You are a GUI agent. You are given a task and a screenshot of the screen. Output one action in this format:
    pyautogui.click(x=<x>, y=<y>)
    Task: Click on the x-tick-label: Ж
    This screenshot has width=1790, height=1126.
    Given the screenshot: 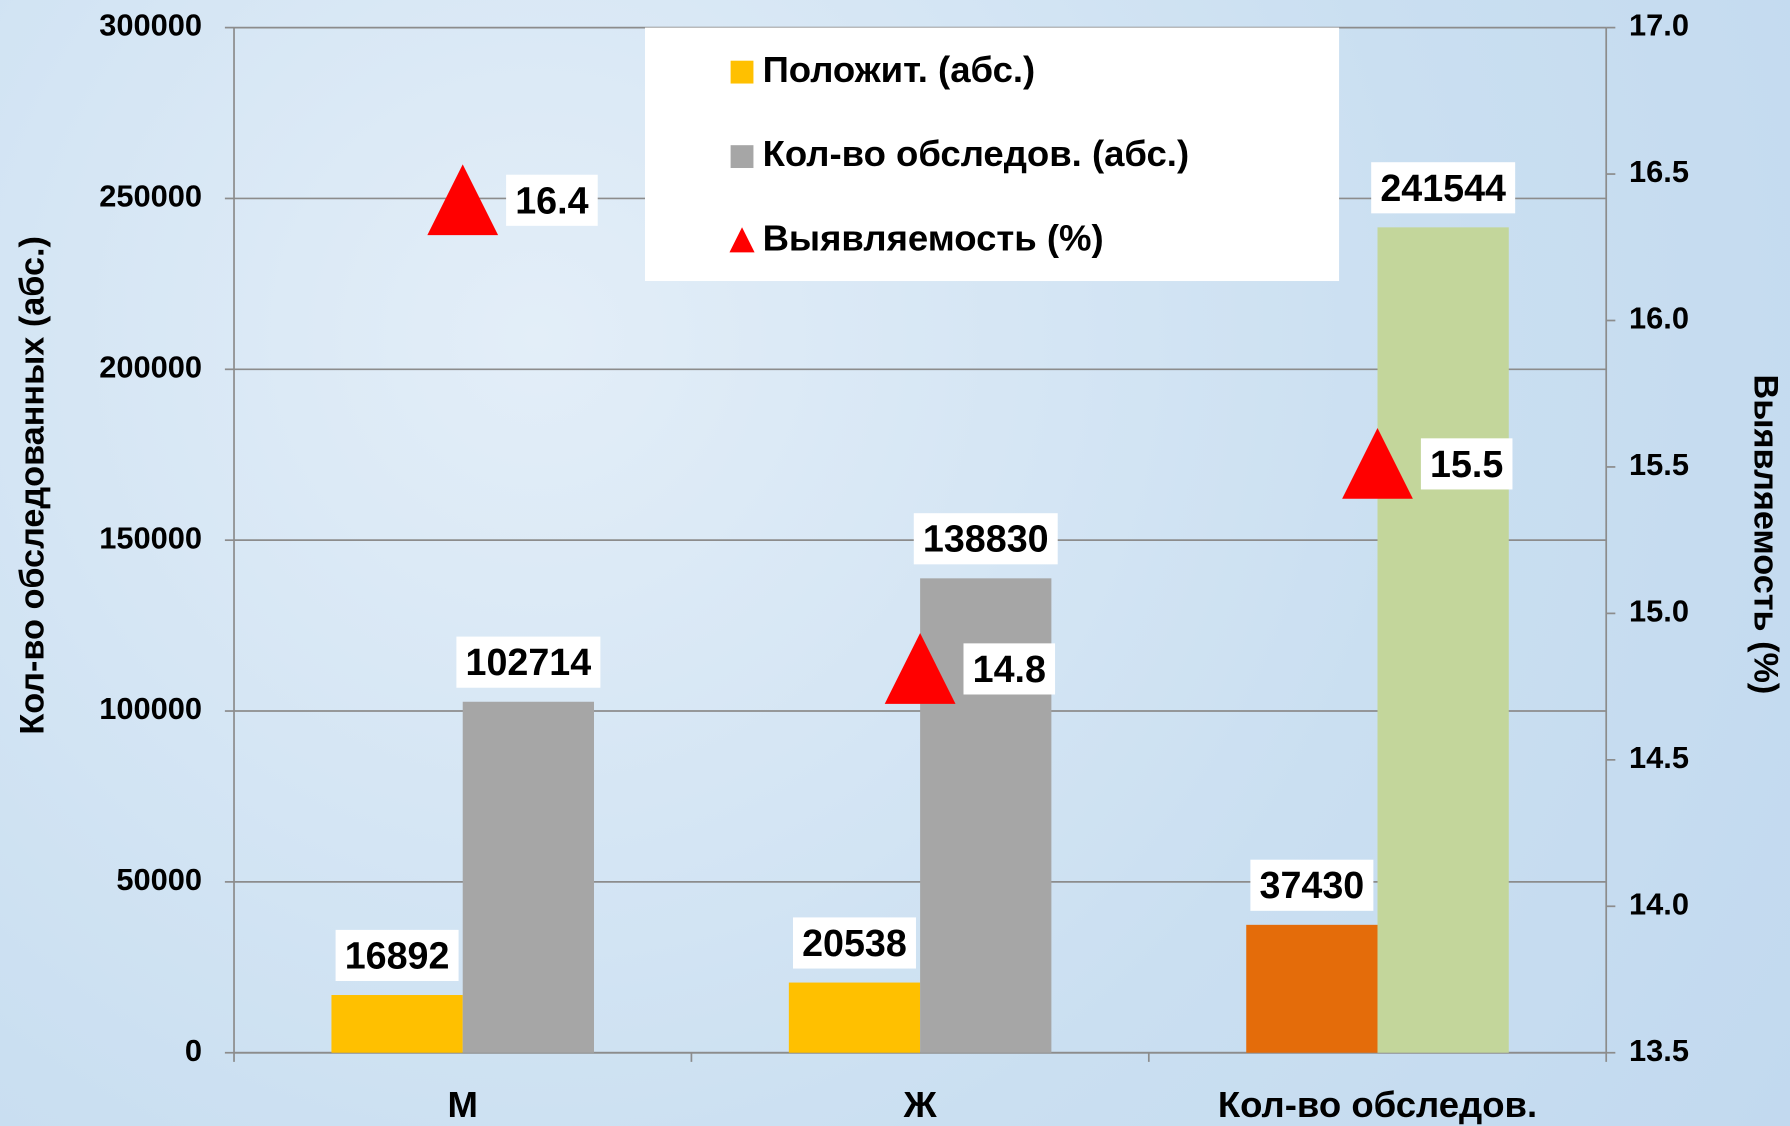 What is the action you would take?
    pyautogui.click(x=920, y=1104)
    